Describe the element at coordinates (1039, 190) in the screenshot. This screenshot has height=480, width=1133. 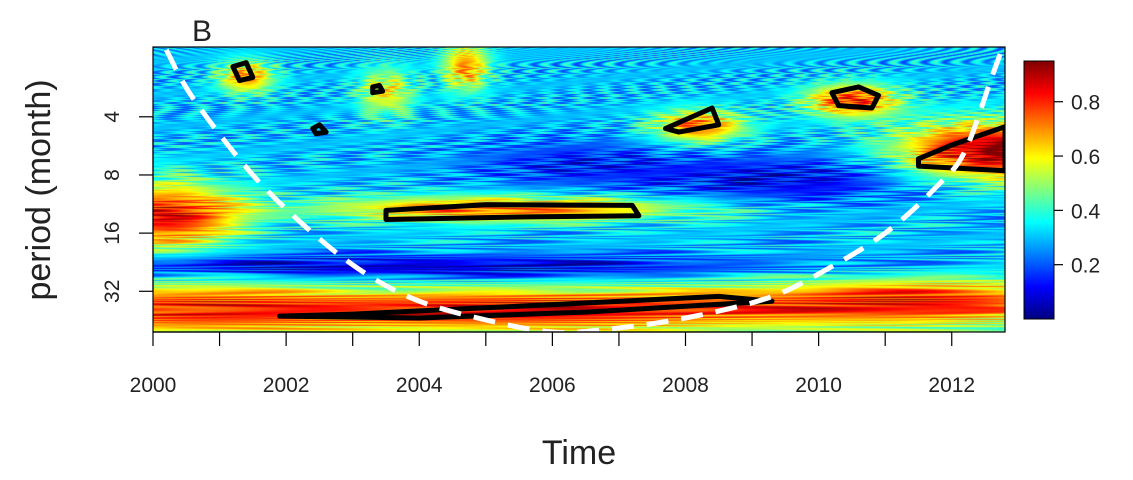
I see `colorbar-gradient` at that location.